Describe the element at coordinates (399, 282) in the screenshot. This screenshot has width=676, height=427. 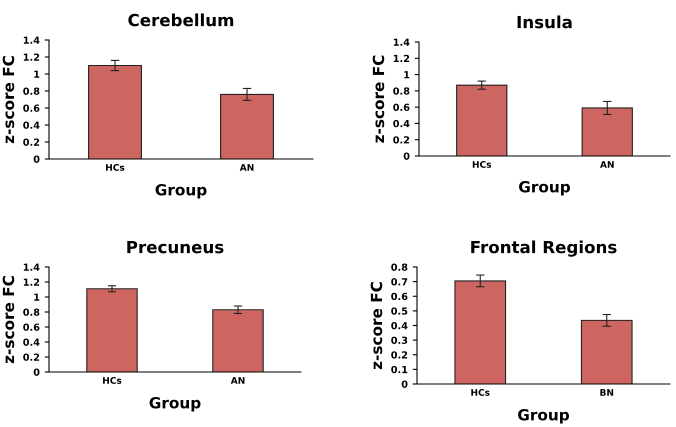
I see `y-tick-label: 0.7` at that location.